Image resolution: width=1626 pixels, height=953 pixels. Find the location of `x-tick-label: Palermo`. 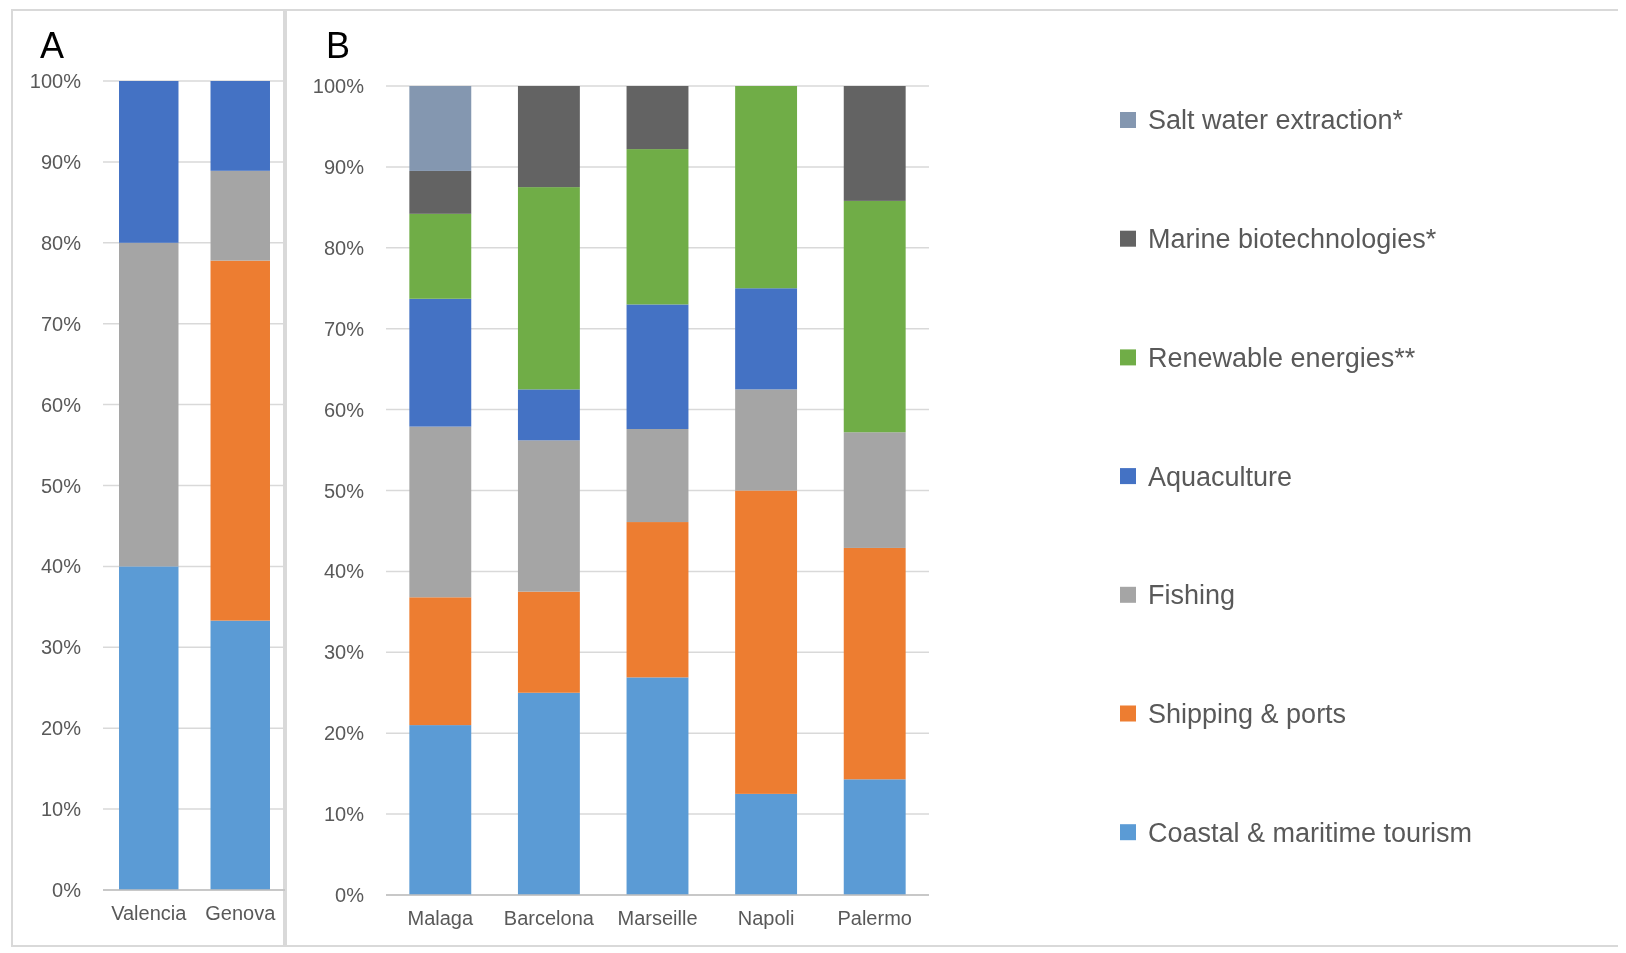

x-tick-label: Palermo is located at coordinates (874, 918).